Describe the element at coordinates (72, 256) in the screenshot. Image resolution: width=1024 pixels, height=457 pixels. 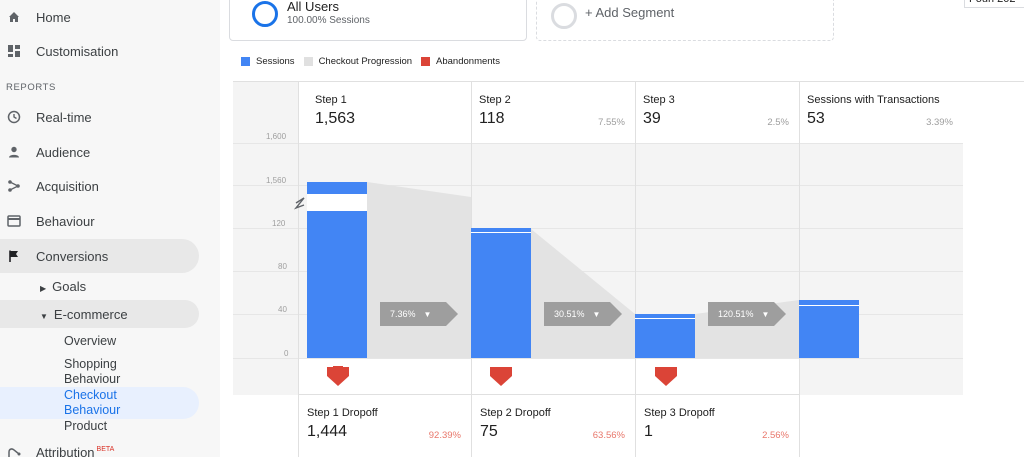
I see `nav-conversions-label: Conversions` at that location.